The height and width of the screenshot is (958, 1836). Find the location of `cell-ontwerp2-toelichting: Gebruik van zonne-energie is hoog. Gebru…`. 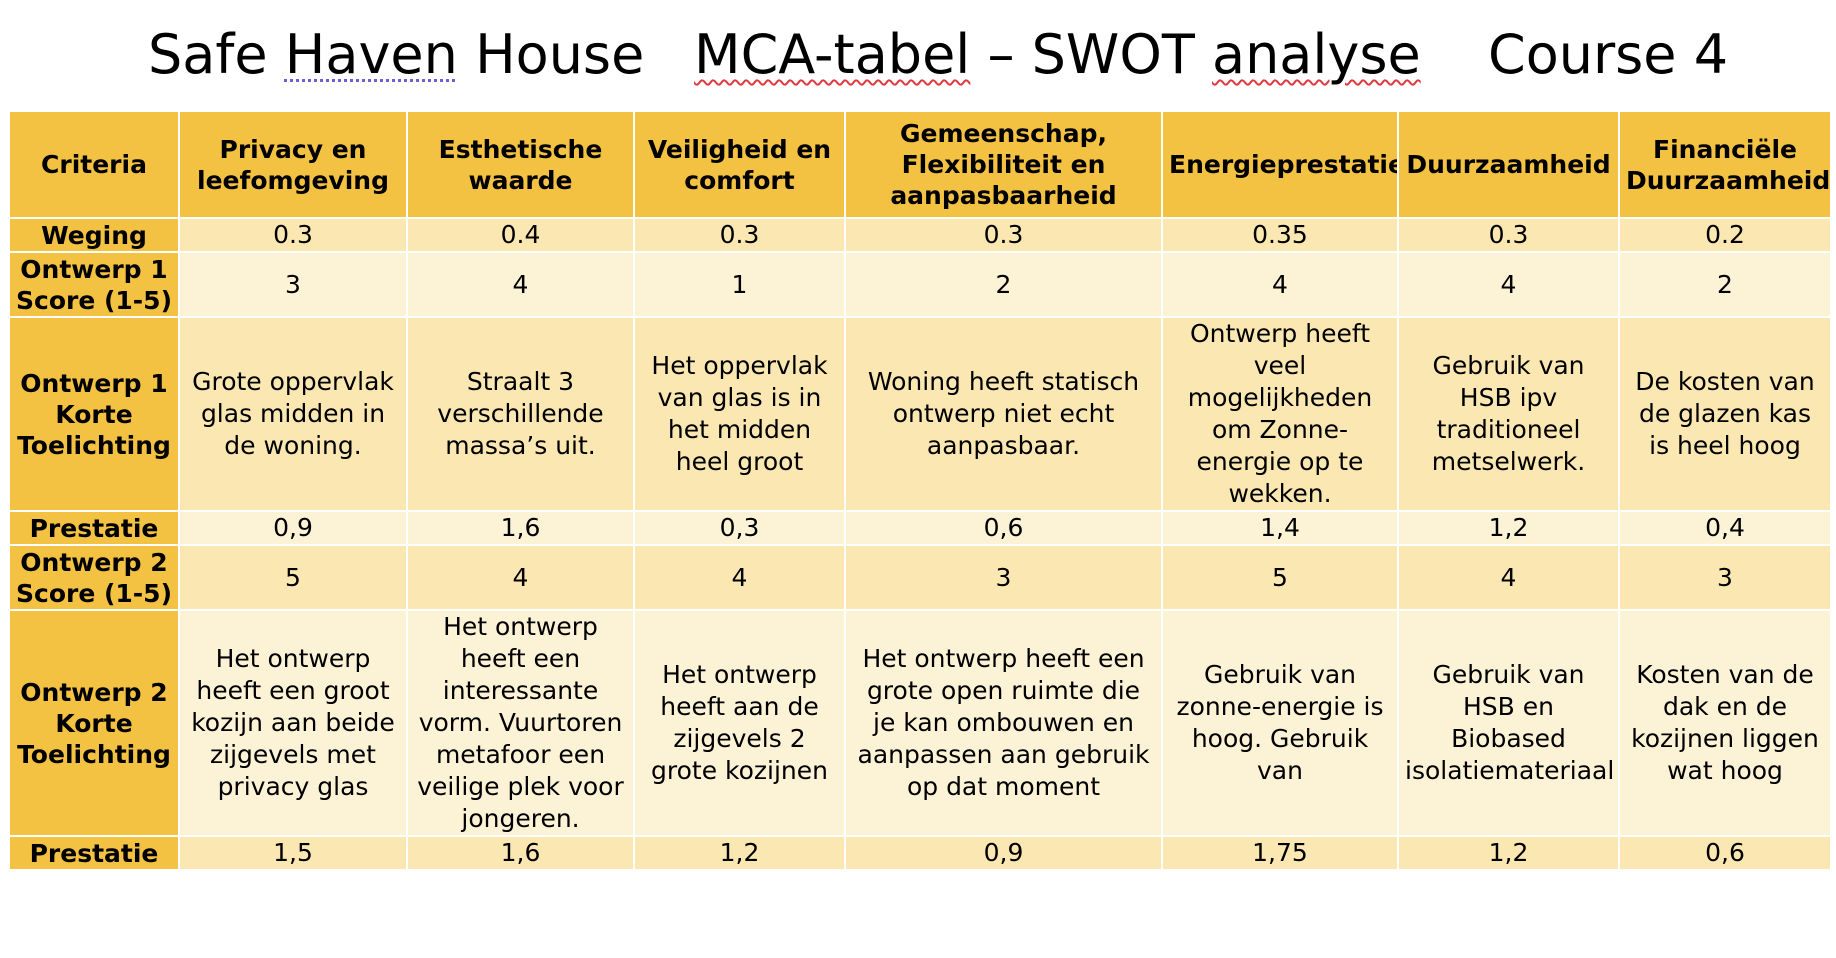

cell-ontwerp2-toelichting: Gebruik van zonne-energie is hoog. Gebru… is located at coordinates (1280, 723).